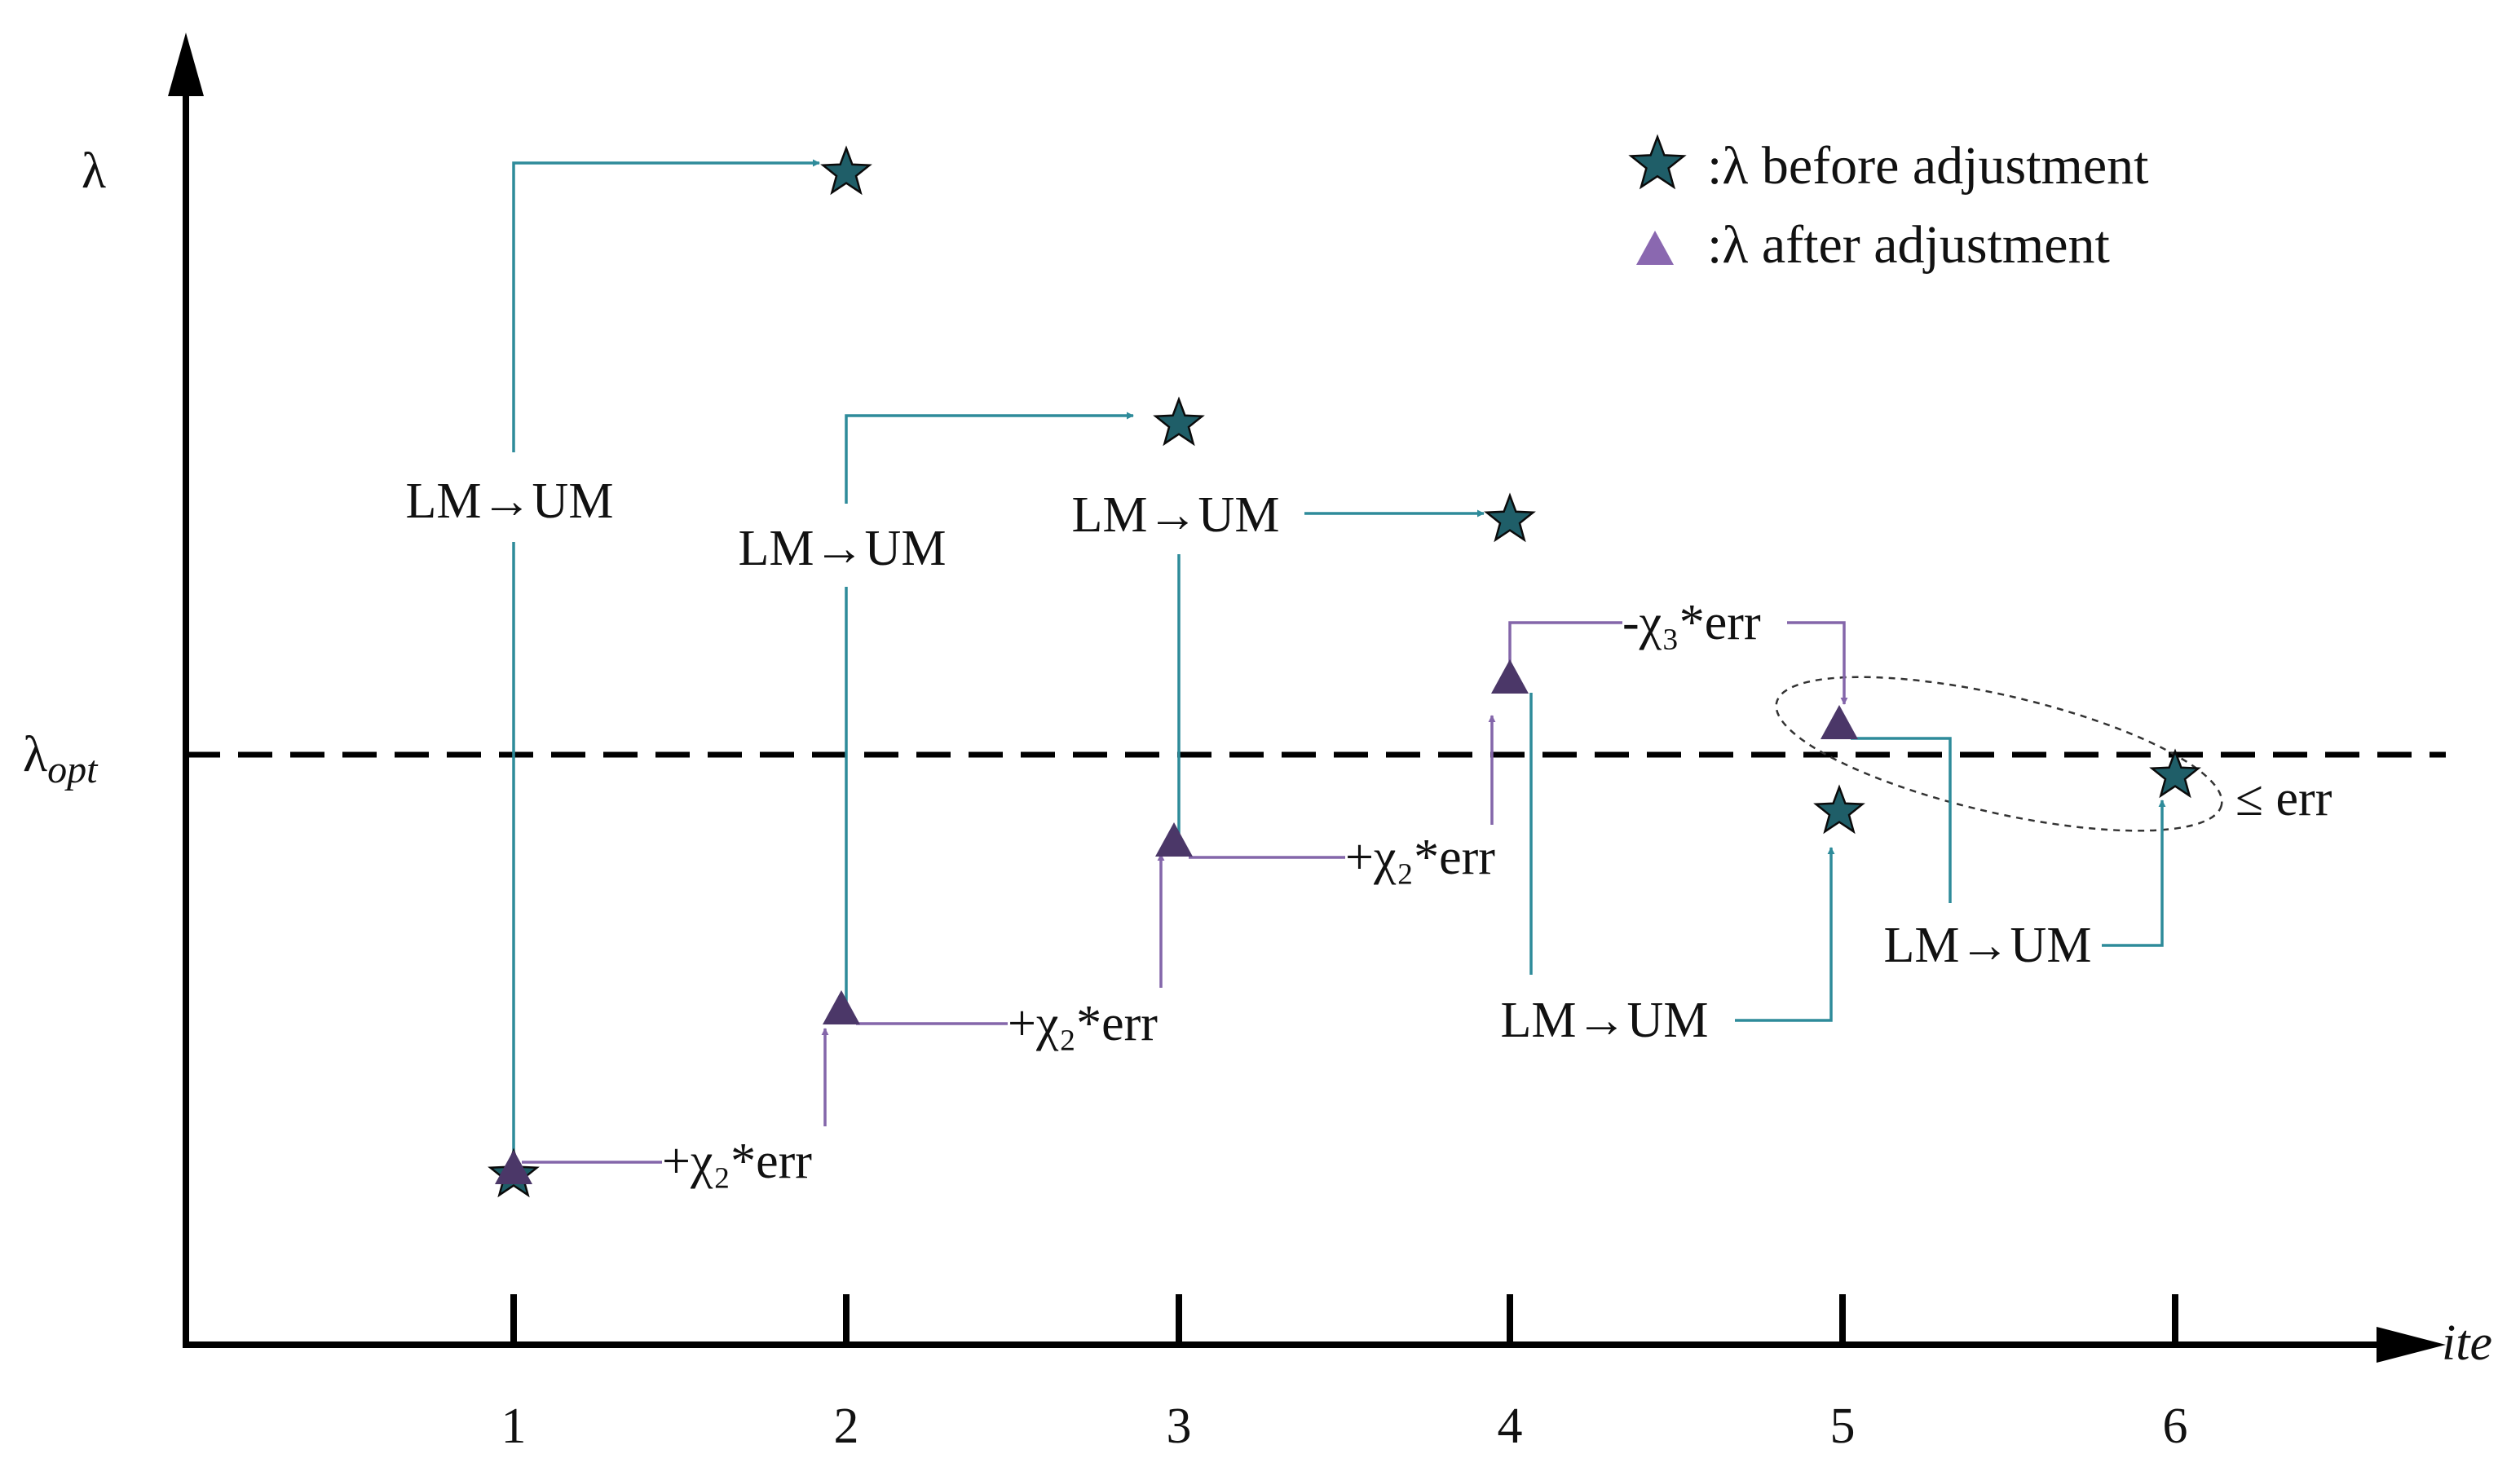 This screenshot has height=1467, width=2520. Describe the element at coordinates (1083, 1023) in the screenshot. I see `plus-chi2-label-2: +χ₂*err` at that location.